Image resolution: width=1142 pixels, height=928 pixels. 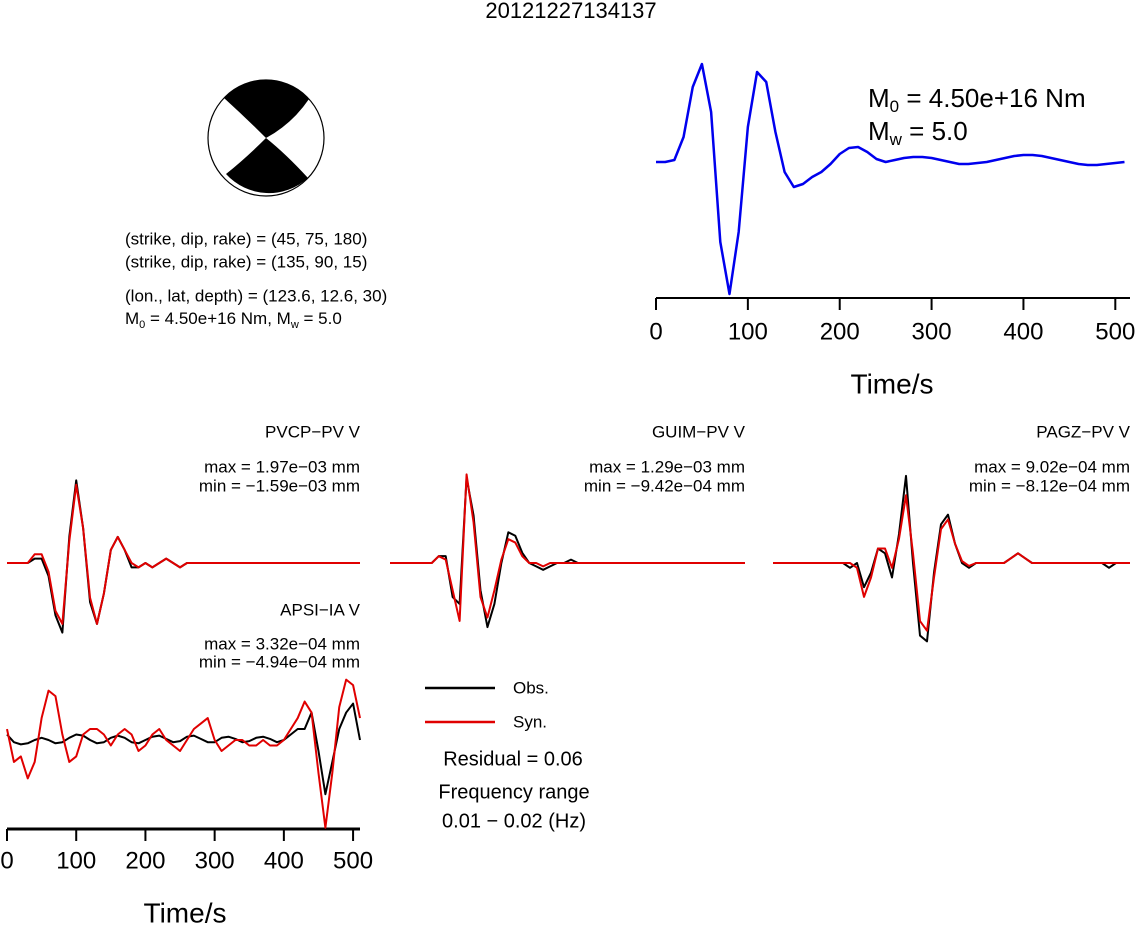 What do you see at coordinates (279, 485) in the screenshot?
I see `annotation: min = −1.59e−03 mm` at bounding box center [279, 485].